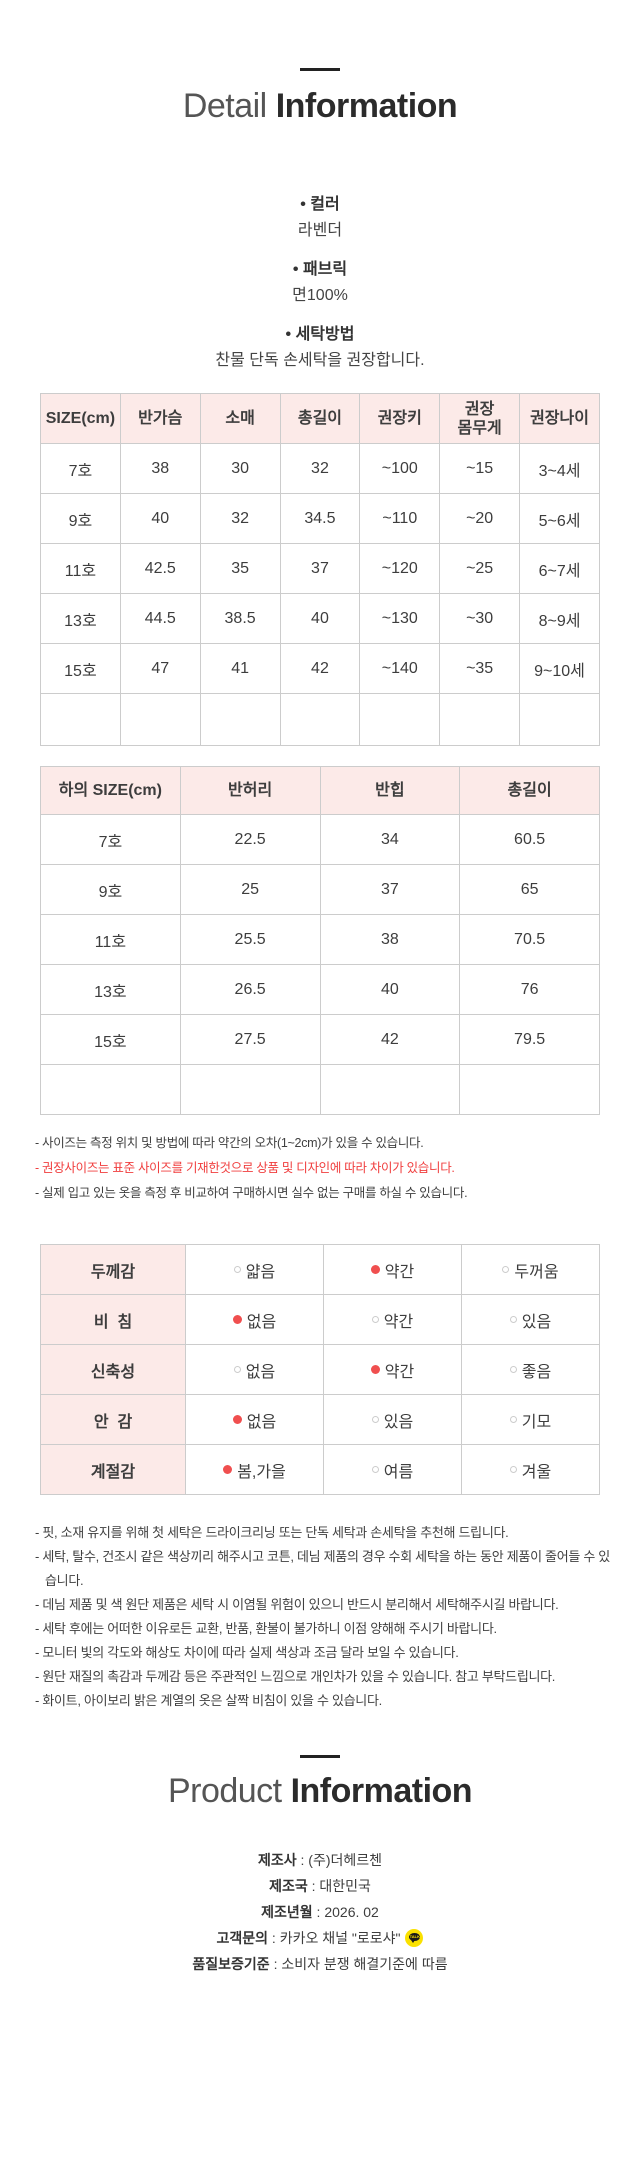 Image resolution: width=640 pixels, height=2168 pixels. I want to click on attribute-option-label: 여름, so click(398, 1472).